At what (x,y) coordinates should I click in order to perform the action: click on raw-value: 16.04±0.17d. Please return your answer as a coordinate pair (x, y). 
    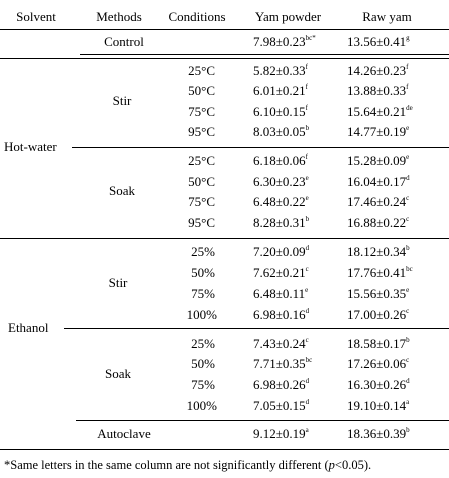
    Looking at the image, I should click on (378, 181).